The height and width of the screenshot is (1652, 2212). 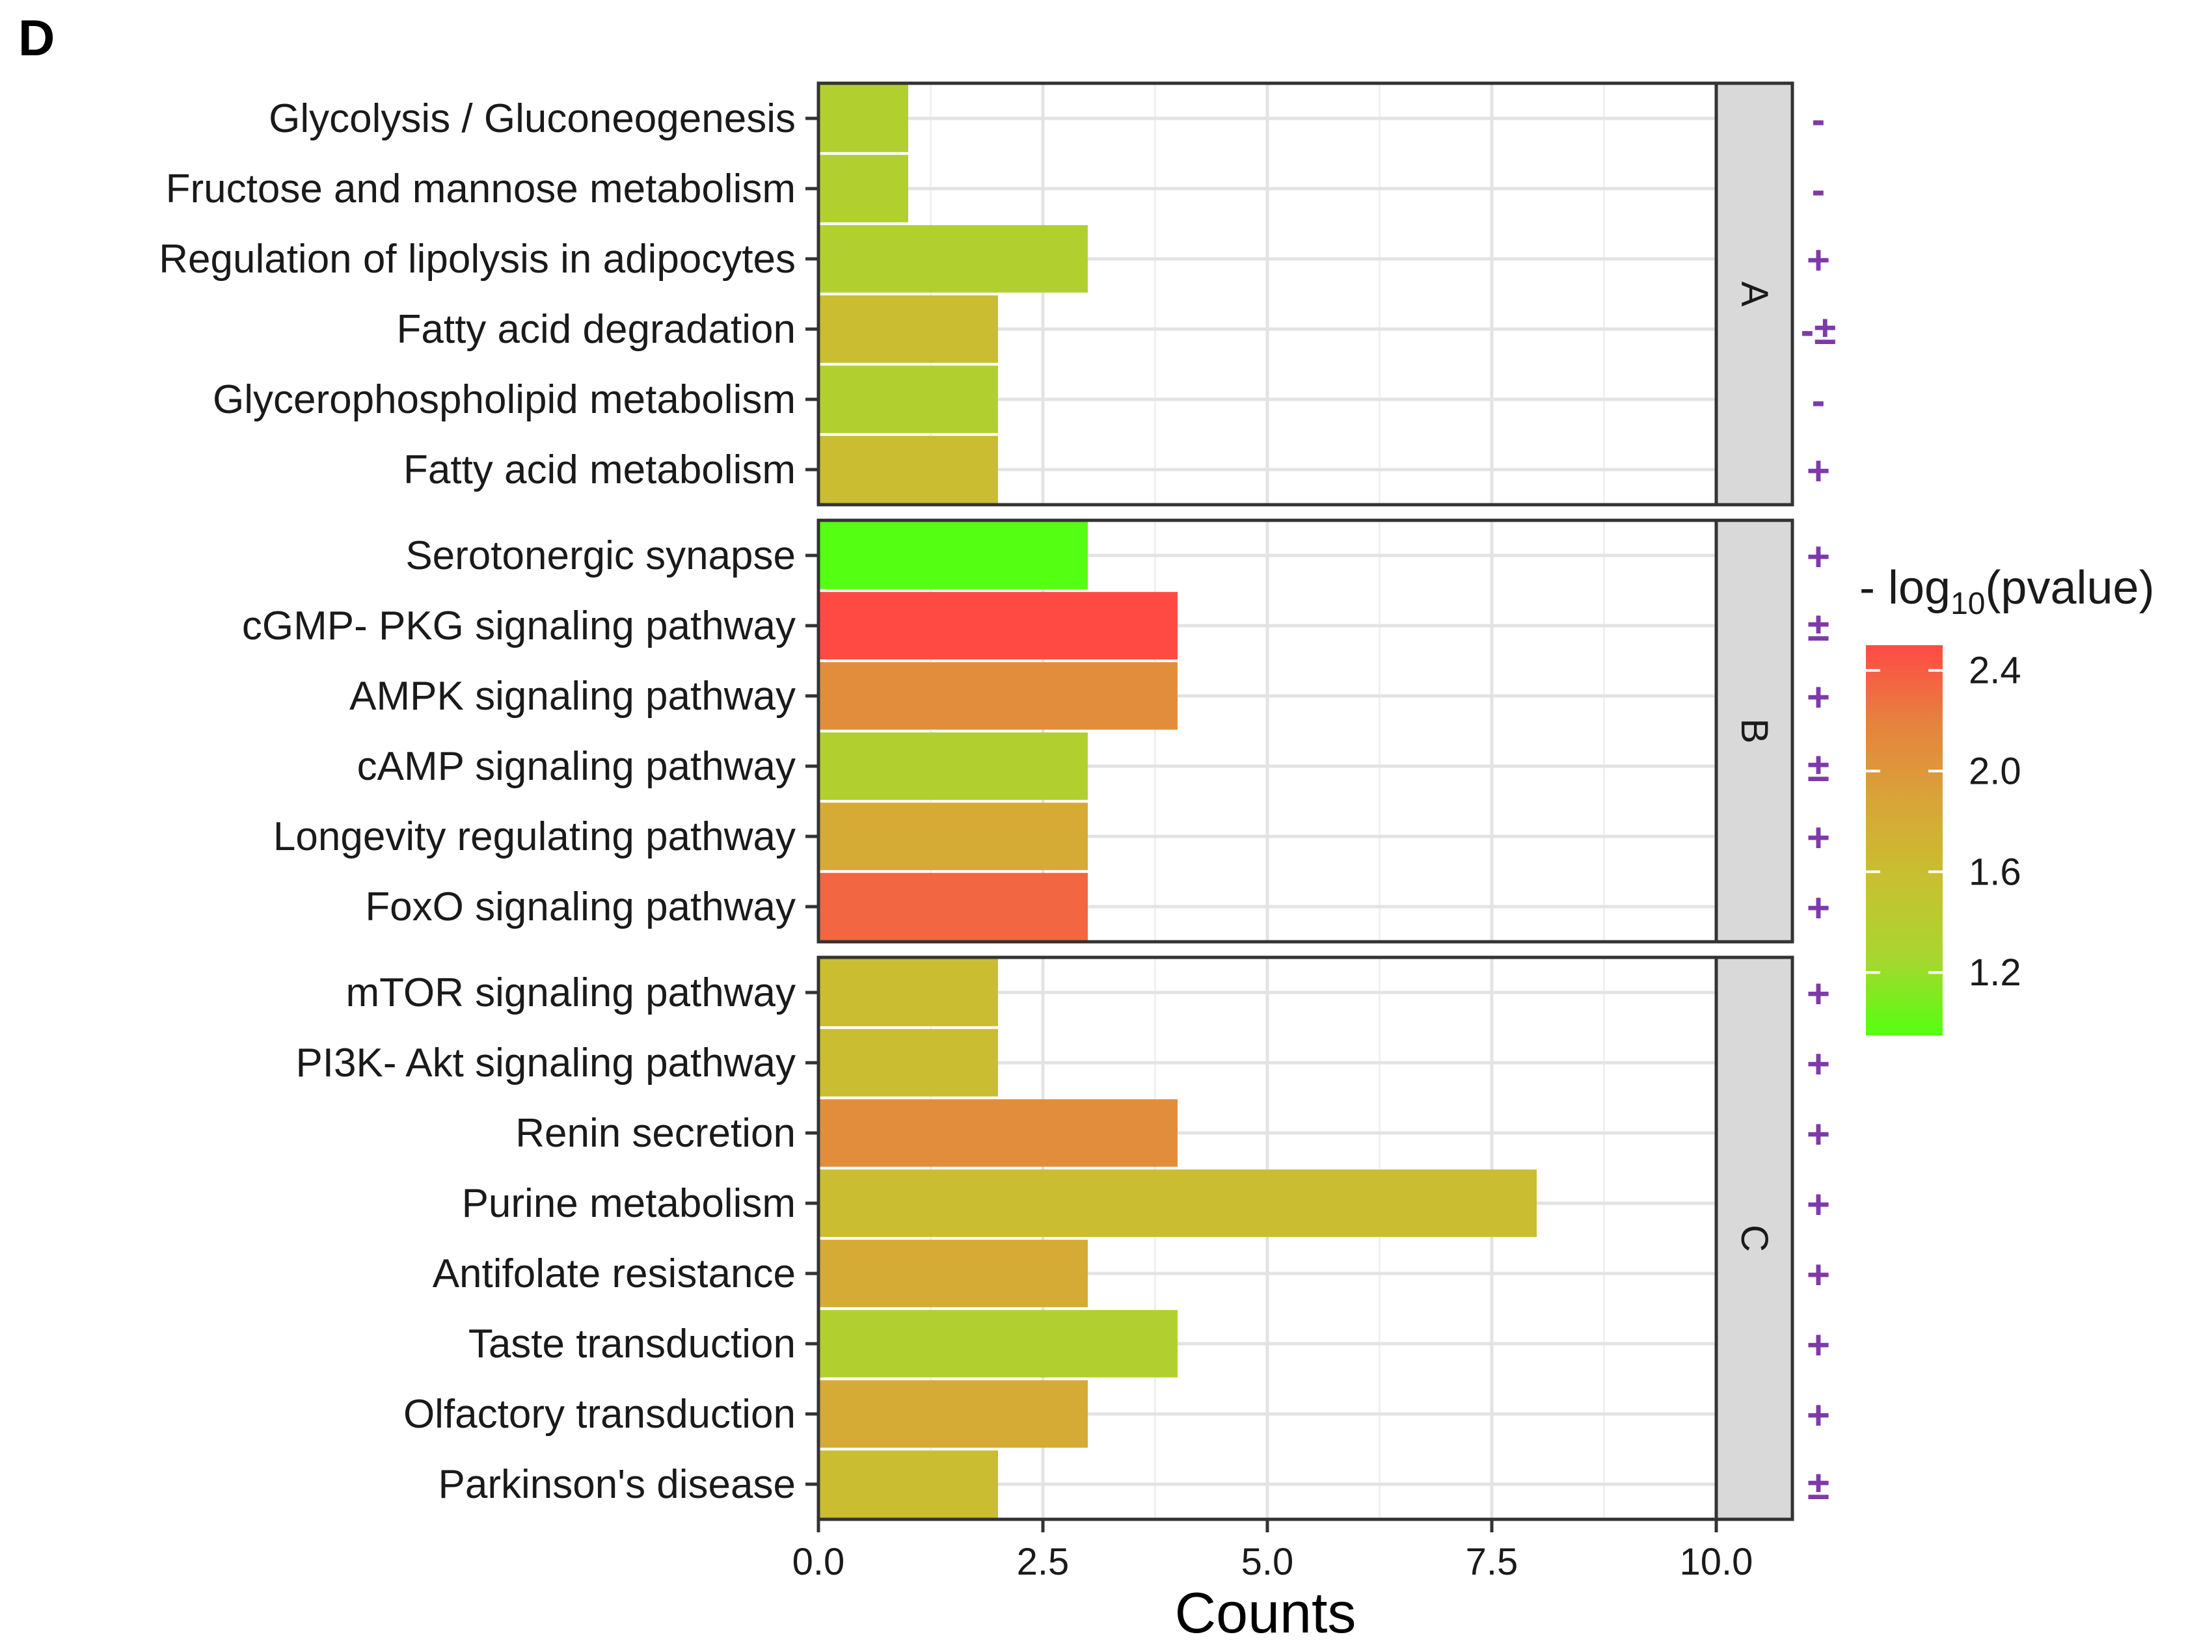 What do you see at coordinates (2007, 798) in the screenshot?
I see `color-legend: - log10(pvalue) 2.4 2.0 1.6 1.2` at bounding box center [2007, 798].